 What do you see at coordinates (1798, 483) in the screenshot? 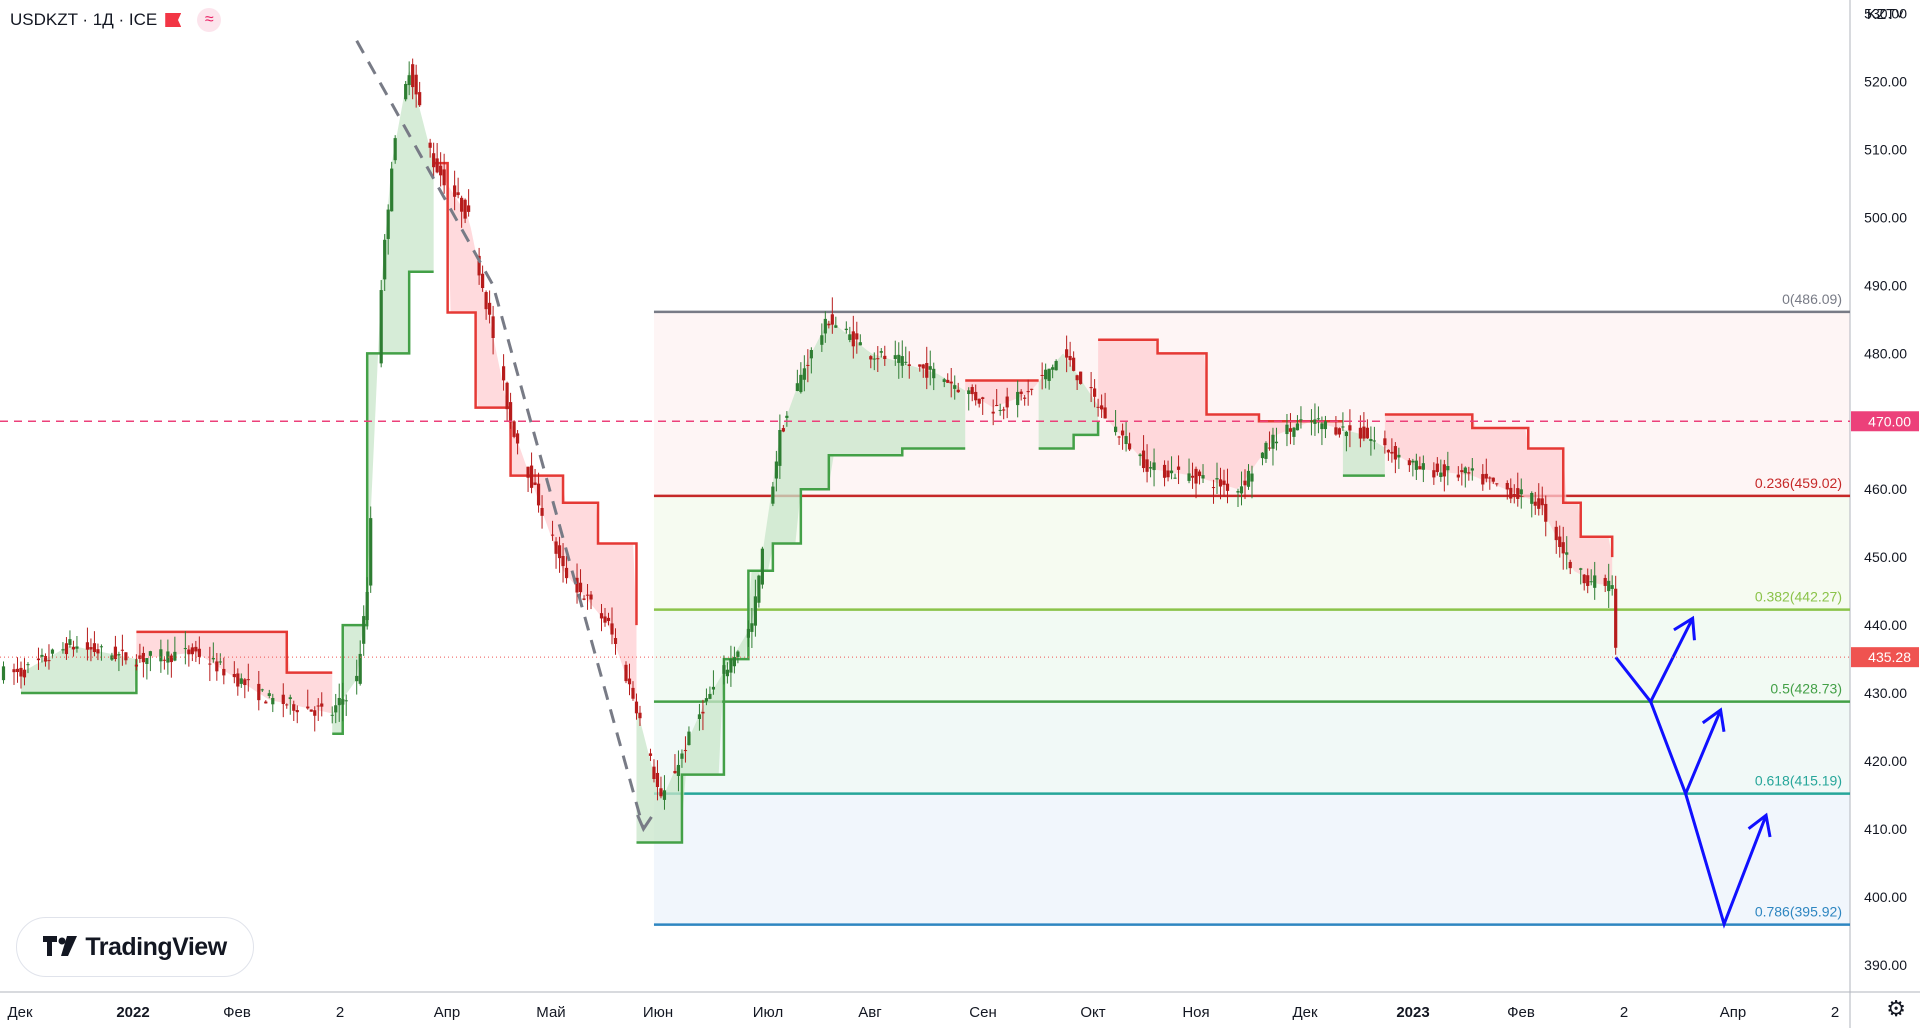
I see `fib-label: 0.236(459.02)` at bounding box center [1798, 483].